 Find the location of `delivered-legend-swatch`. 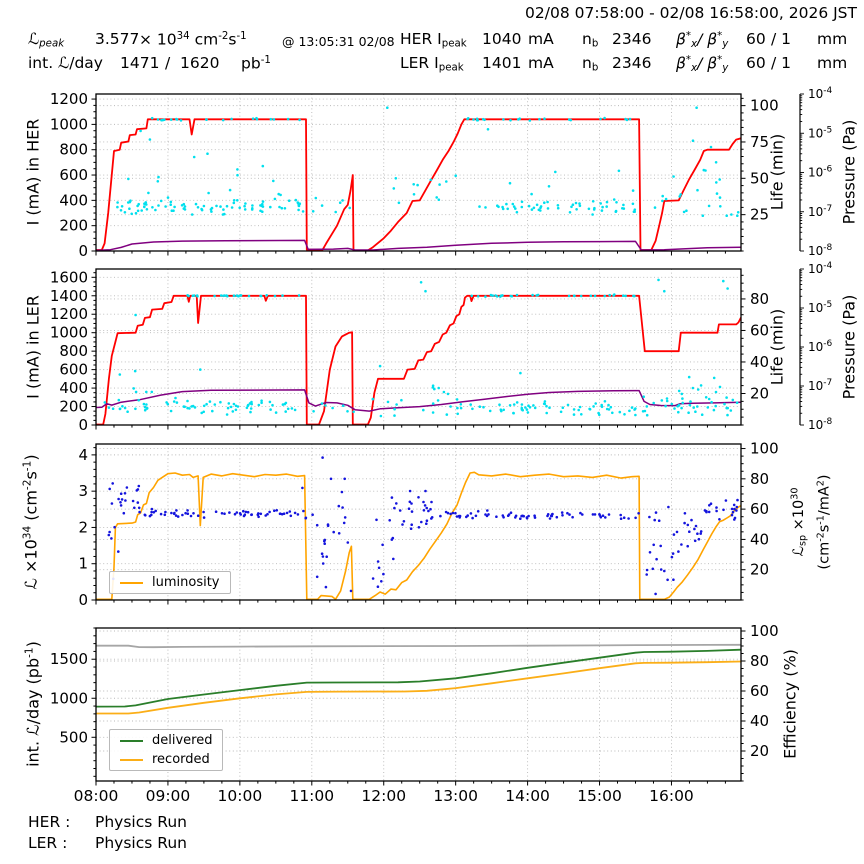

delivered-legend-swatch is located at coordinates (131, 740).